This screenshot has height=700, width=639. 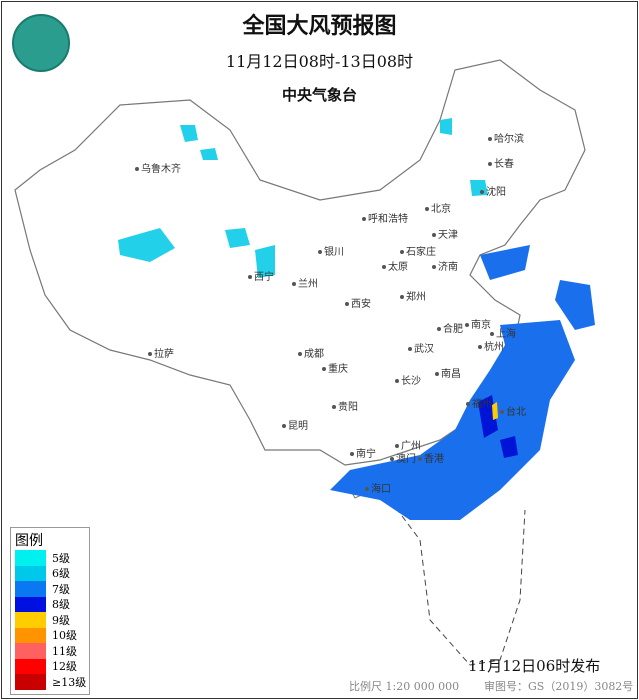 I want to click on city-label: 天津, so click(x=445, y=233).